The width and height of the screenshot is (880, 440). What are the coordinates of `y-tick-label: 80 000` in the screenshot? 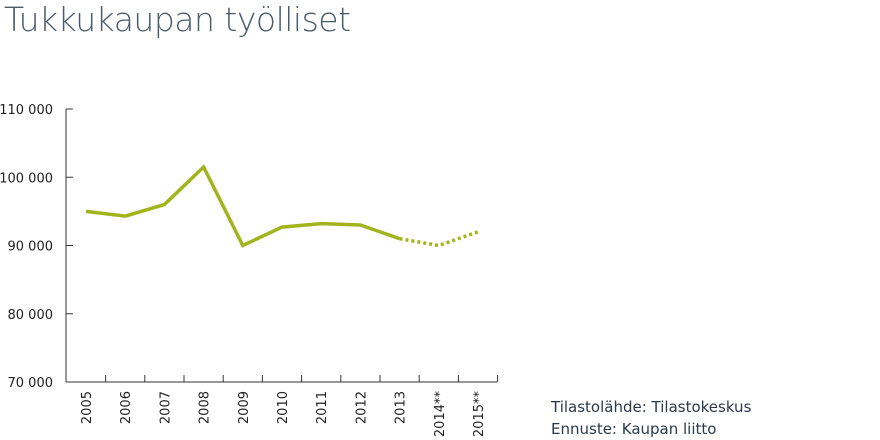 It's located at (31, 315).